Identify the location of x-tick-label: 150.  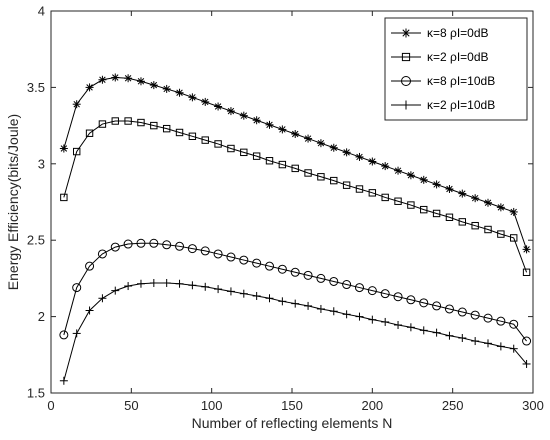
(292, 405).